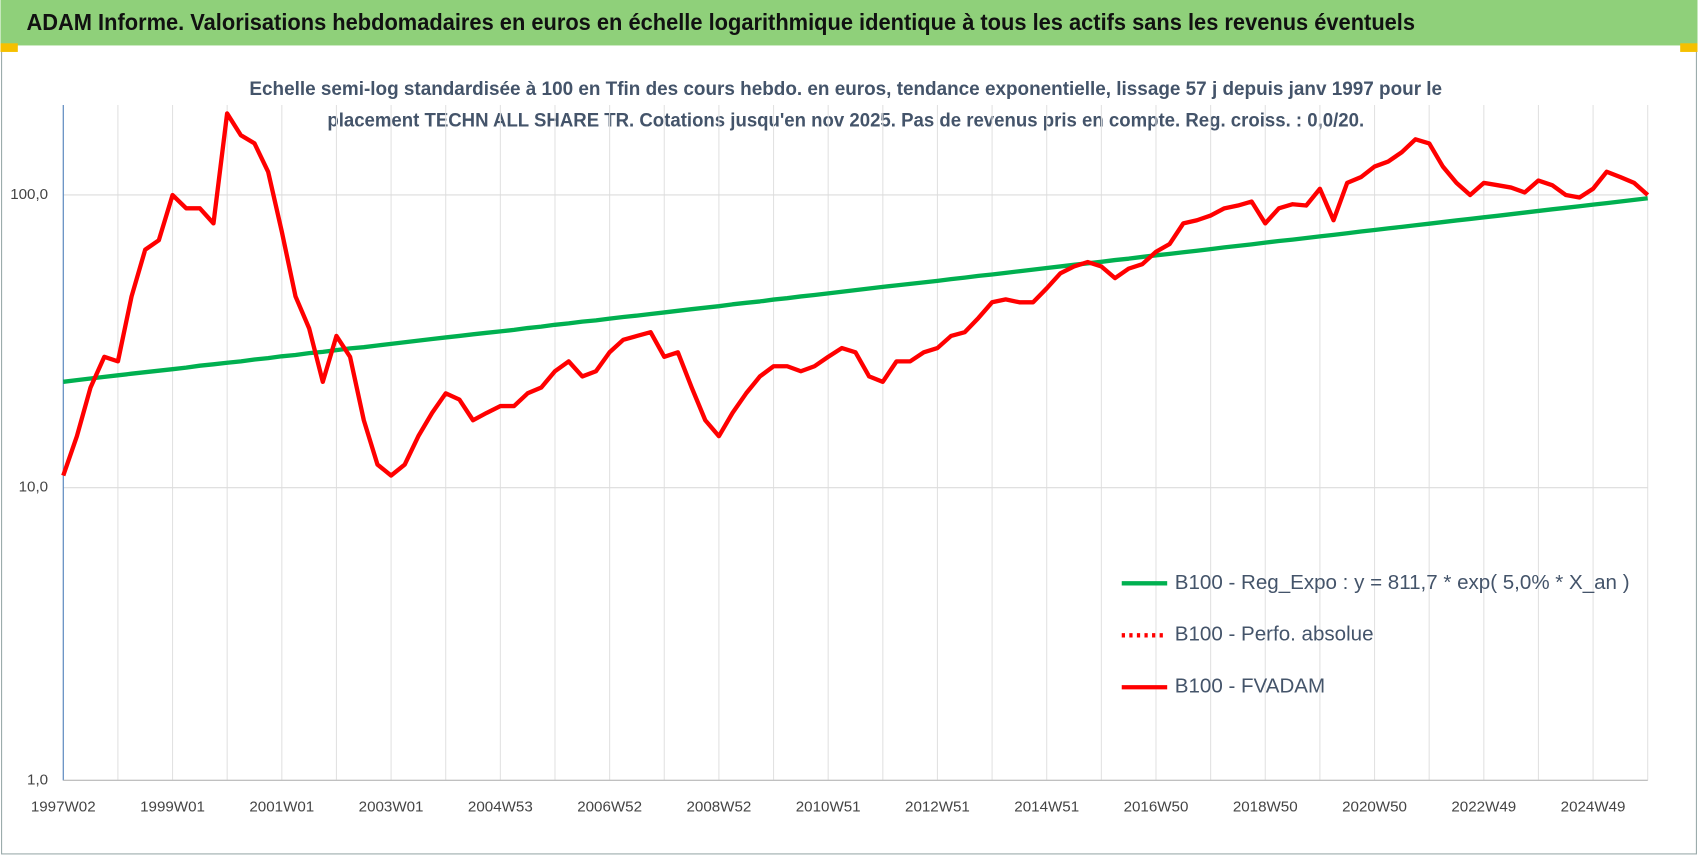 The width and height of the screenshot is (1698, 855). Describe the element at coordinates (937, 806) in the screenshot. I see `x-tick-label: 2012W51` at that location.